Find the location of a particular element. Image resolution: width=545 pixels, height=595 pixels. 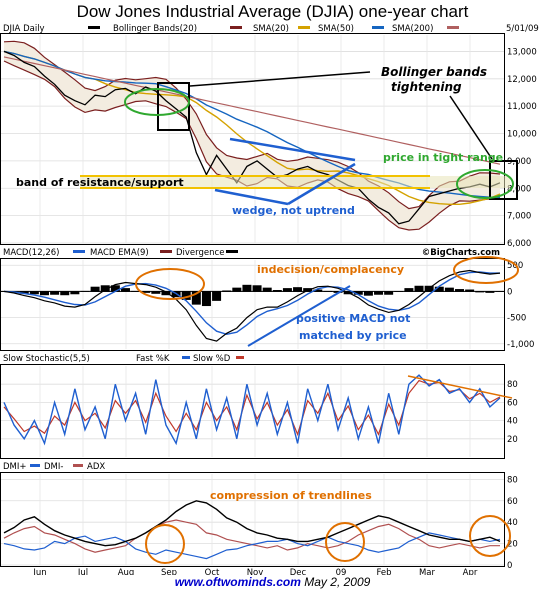

x-tick-label: Oct is located at coordinates (212, 571).